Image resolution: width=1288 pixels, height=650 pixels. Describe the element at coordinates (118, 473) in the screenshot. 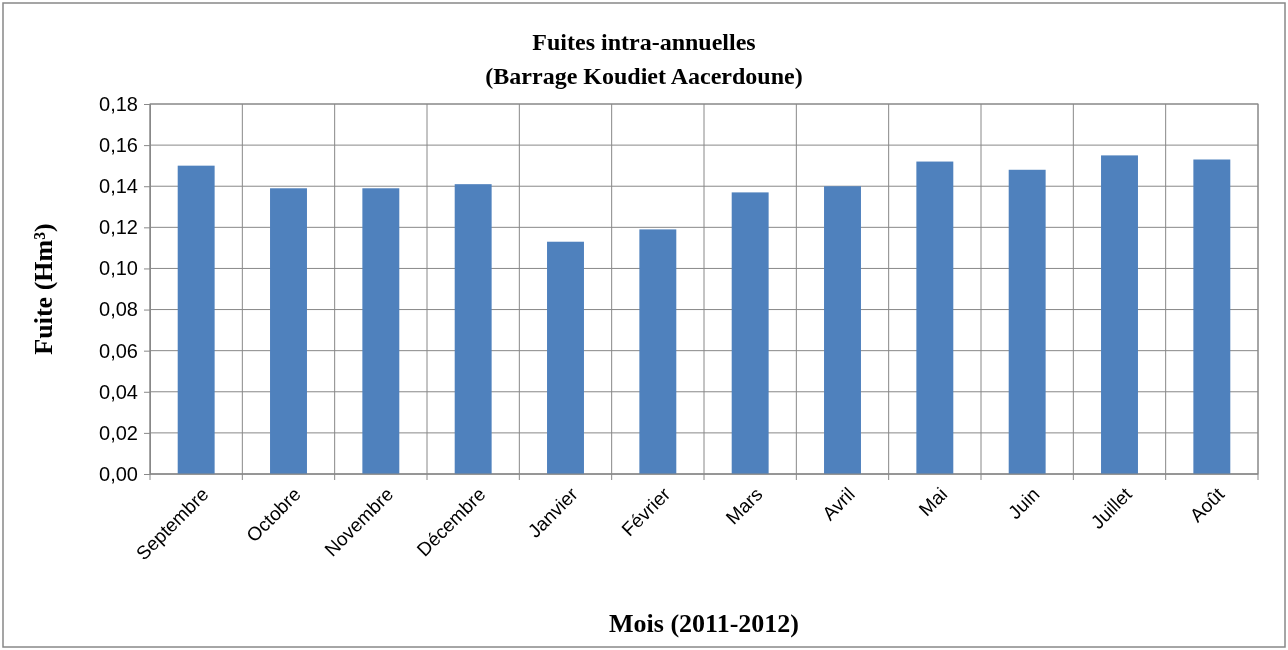

I see `y-tick-label: 0,00` at that location.